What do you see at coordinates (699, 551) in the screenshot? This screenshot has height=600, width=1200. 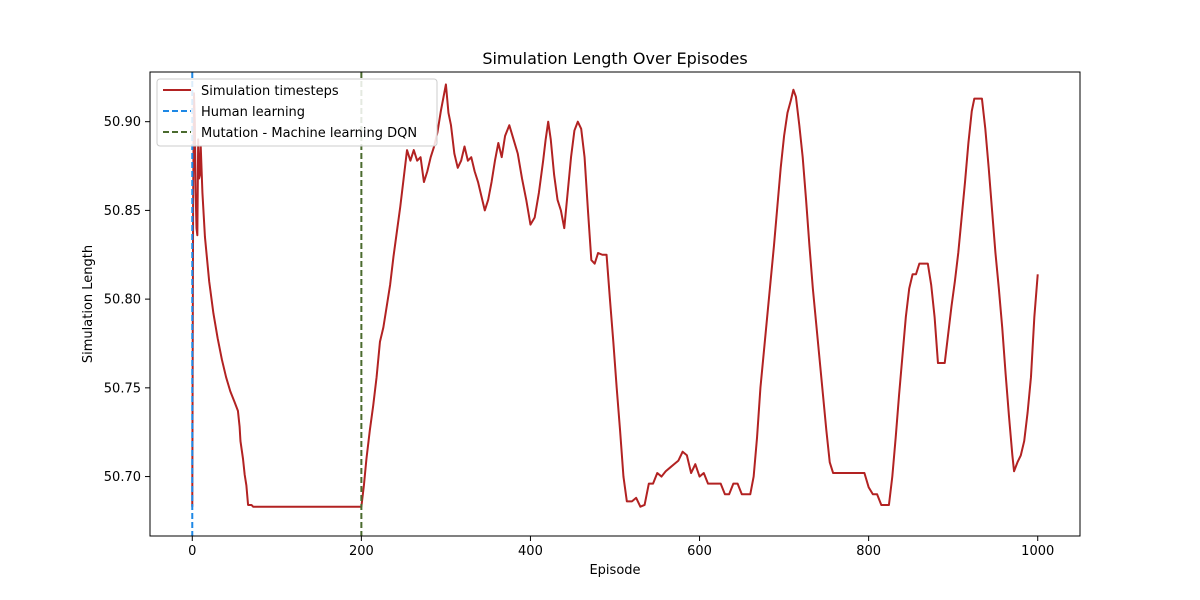 I see `x-tick-label: 600` at bounding box center [699, 551].